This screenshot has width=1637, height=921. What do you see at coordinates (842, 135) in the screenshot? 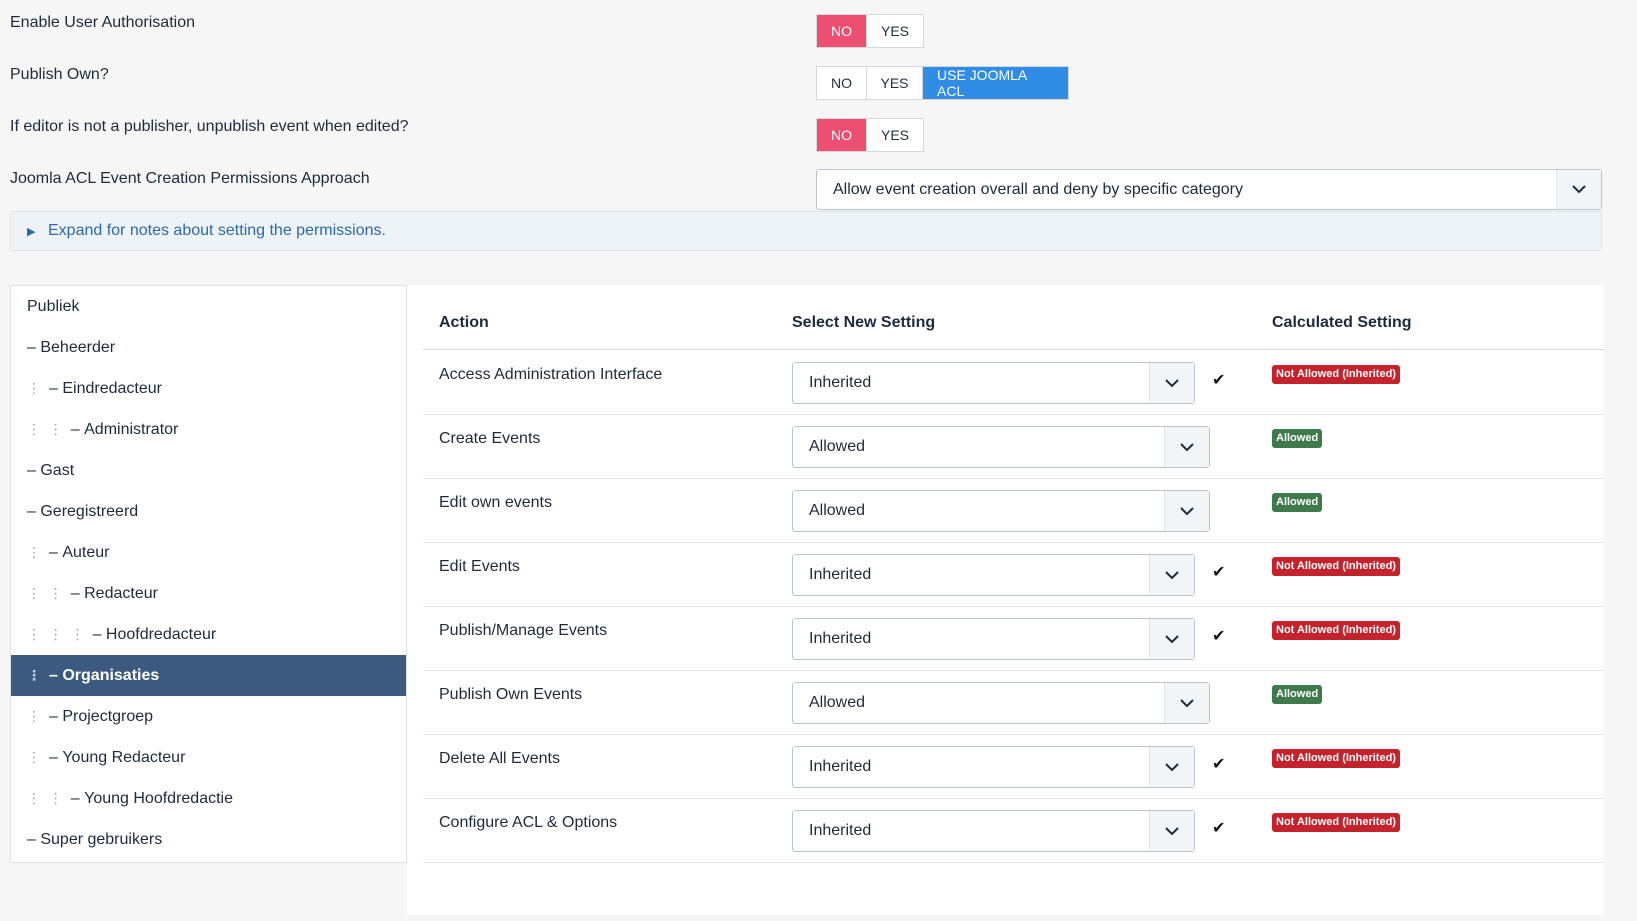
I see `unpublish-no-button: NO` at bounding box center [842, 135].